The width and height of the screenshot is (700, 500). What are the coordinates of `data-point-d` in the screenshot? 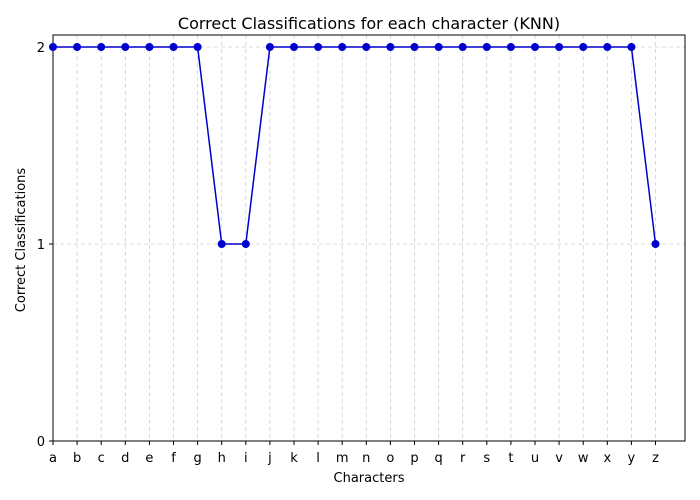 It's located at (125, 47).